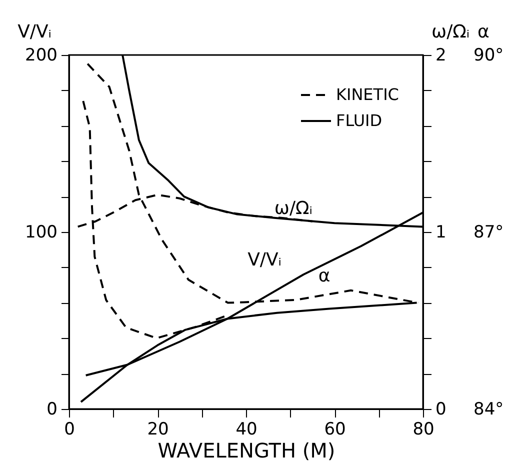 The image size is (514, 465). Describe the element at coordinates (52, 410) in the screenshot. I see `y-tick-label: 0` at that location.